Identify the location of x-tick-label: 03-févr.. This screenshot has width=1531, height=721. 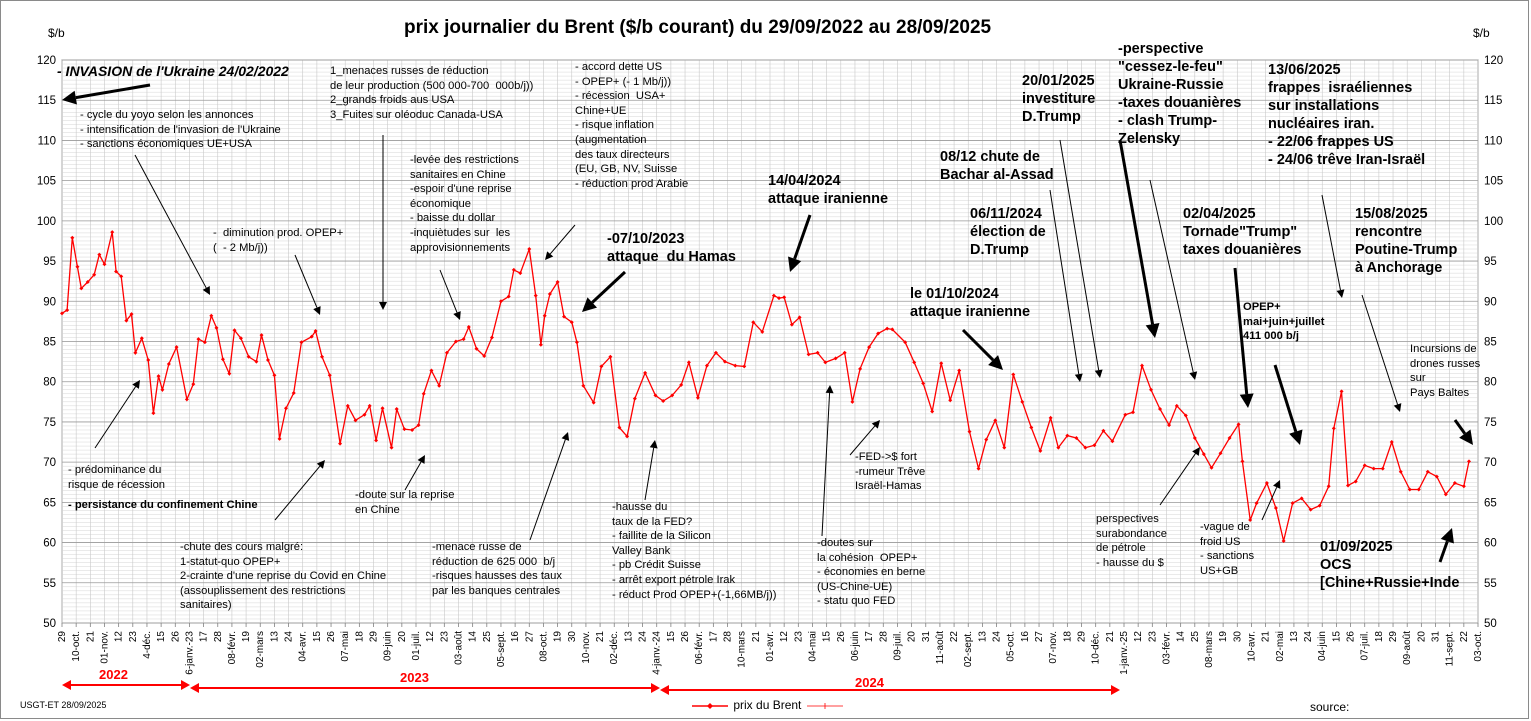
(1166, 647).